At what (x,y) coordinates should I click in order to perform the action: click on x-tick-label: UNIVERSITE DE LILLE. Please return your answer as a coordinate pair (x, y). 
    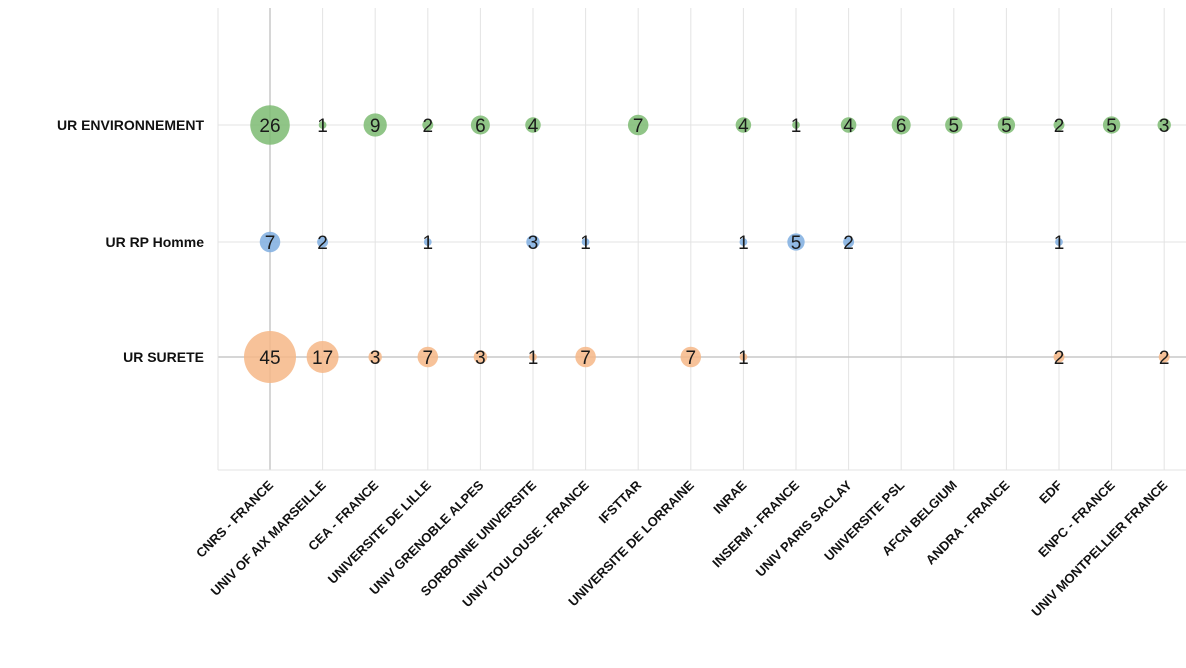
    Looking at the image, I should click on (379, 531).